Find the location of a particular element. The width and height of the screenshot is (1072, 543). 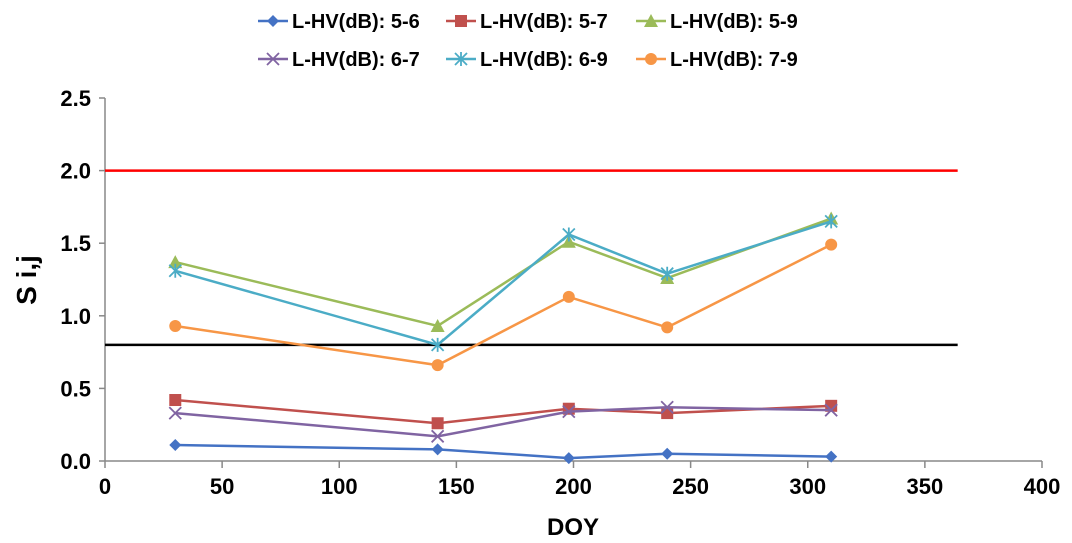

legend-item: L-HV(dB): 6-9 is located at coordinates (527, 60).